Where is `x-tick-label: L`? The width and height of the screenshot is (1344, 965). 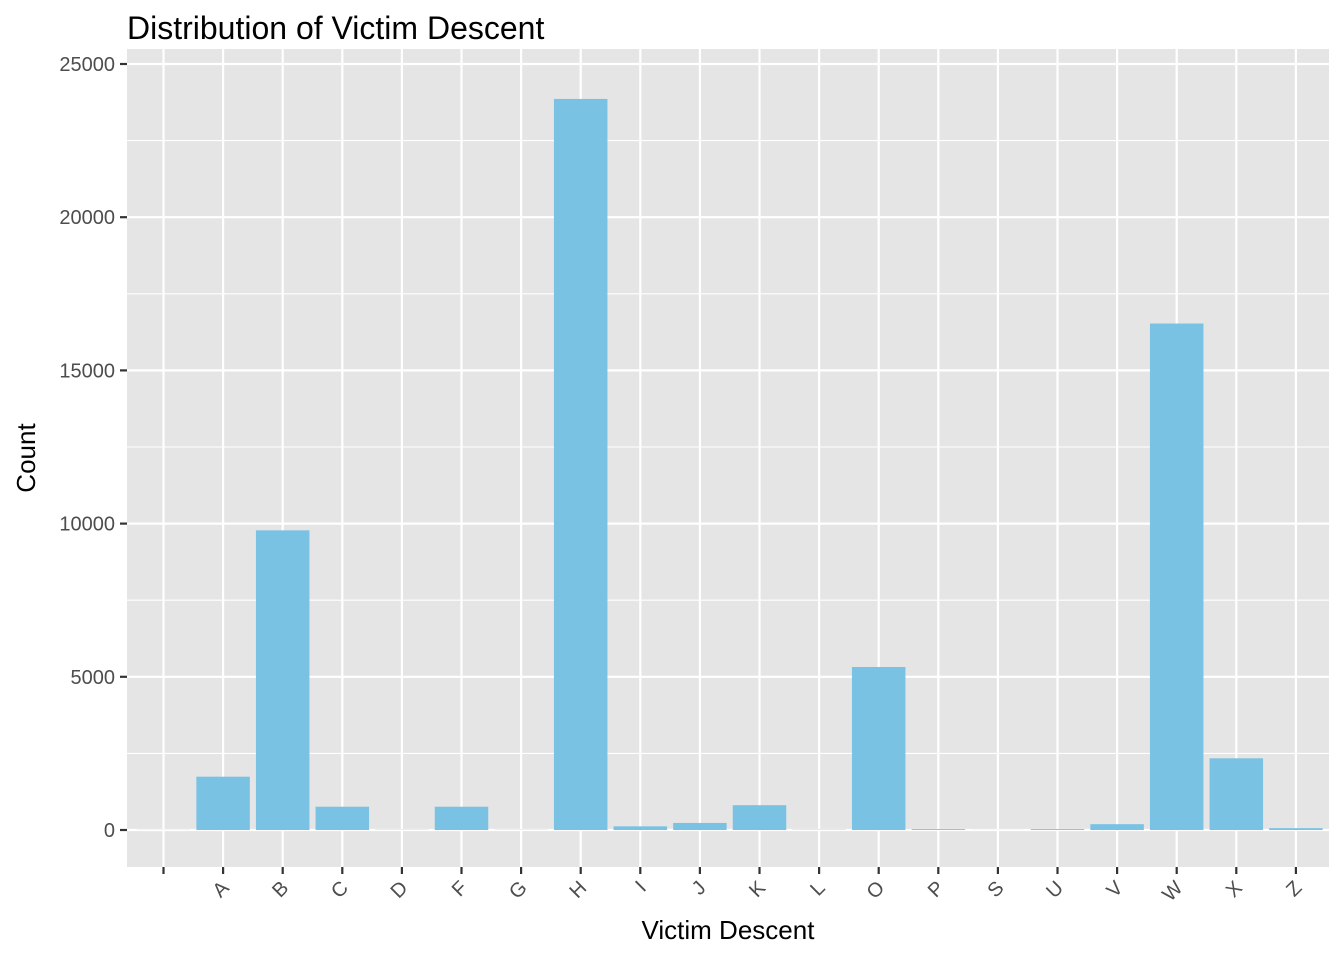 x-tick-label: L is located at coordinates (817, 888).